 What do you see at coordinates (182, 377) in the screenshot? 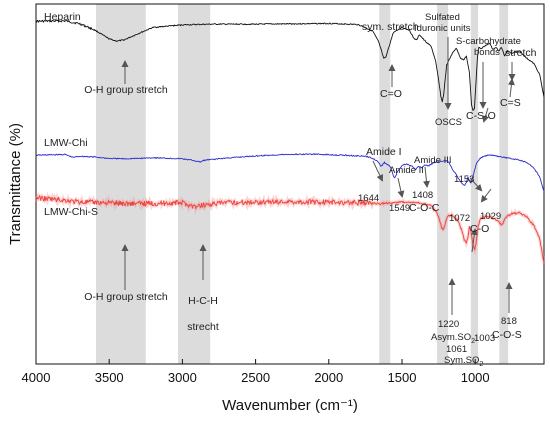
I see `x-tick-label-3000: 3000` at bounding box center [182, 377].